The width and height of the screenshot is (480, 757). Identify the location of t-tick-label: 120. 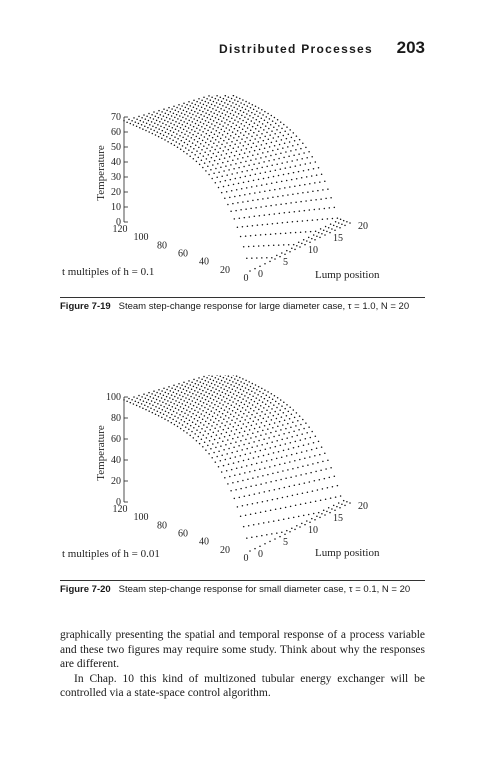
(120, 509).